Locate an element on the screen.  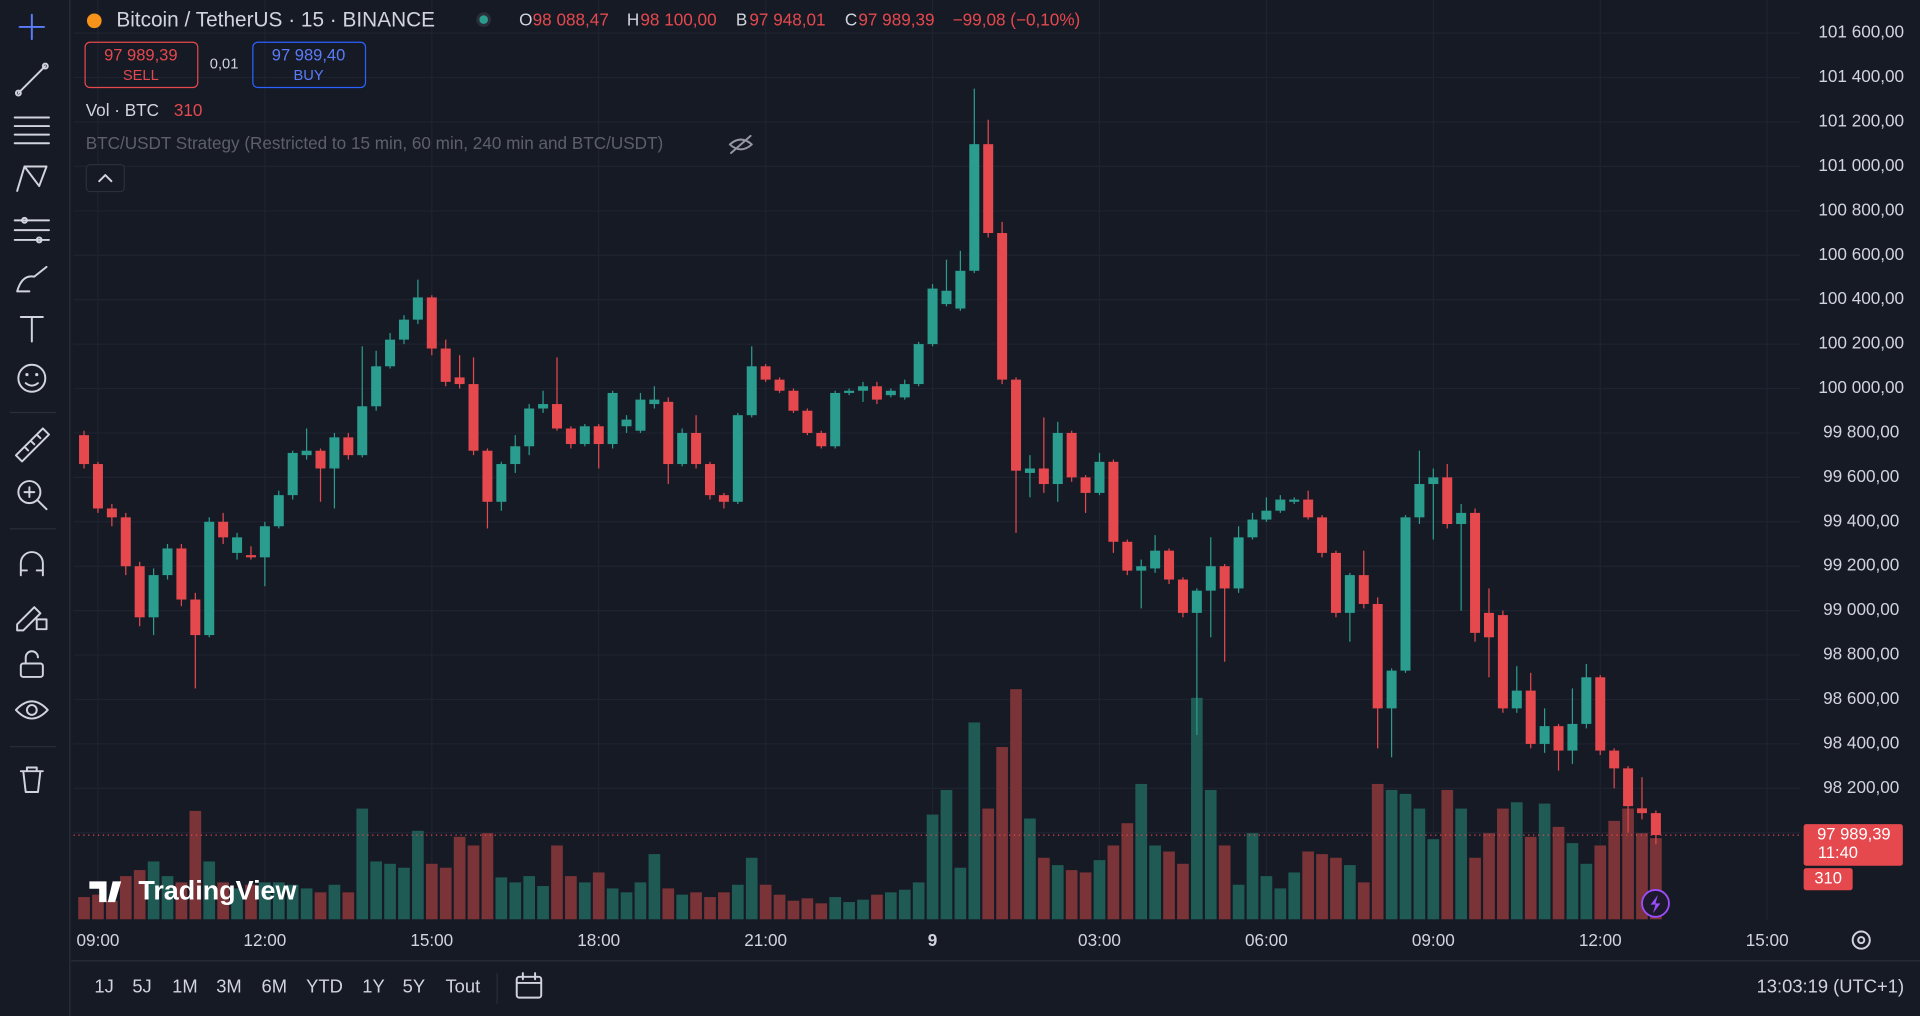
fib-tool is located at coordinates (31, 130).